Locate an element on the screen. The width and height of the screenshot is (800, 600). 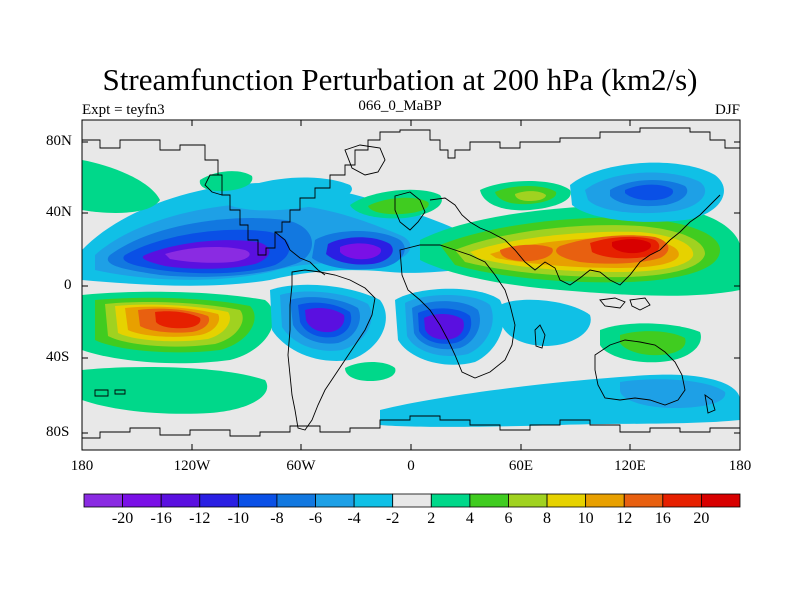
lat-label: 40N is located at coordinates (59, 212).